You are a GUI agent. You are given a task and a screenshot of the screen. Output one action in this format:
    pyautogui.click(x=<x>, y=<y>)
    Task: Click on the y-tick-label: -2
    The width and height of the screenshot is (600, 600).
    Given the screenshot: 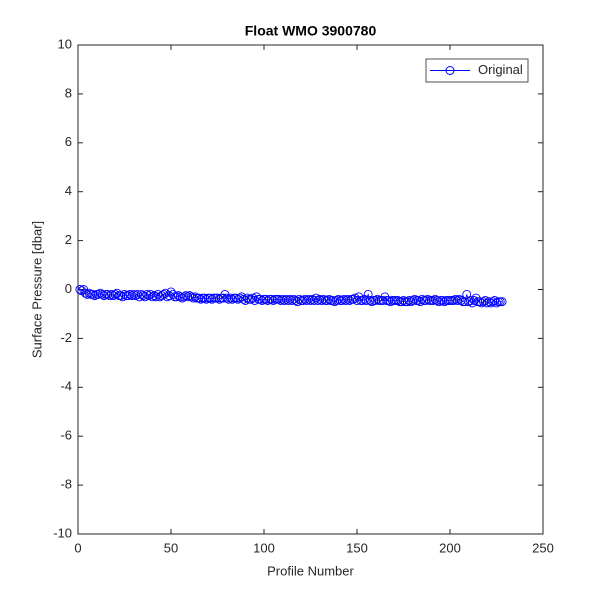 What is the action you would take?
    pyautogui.click(x=66, y=337)
    